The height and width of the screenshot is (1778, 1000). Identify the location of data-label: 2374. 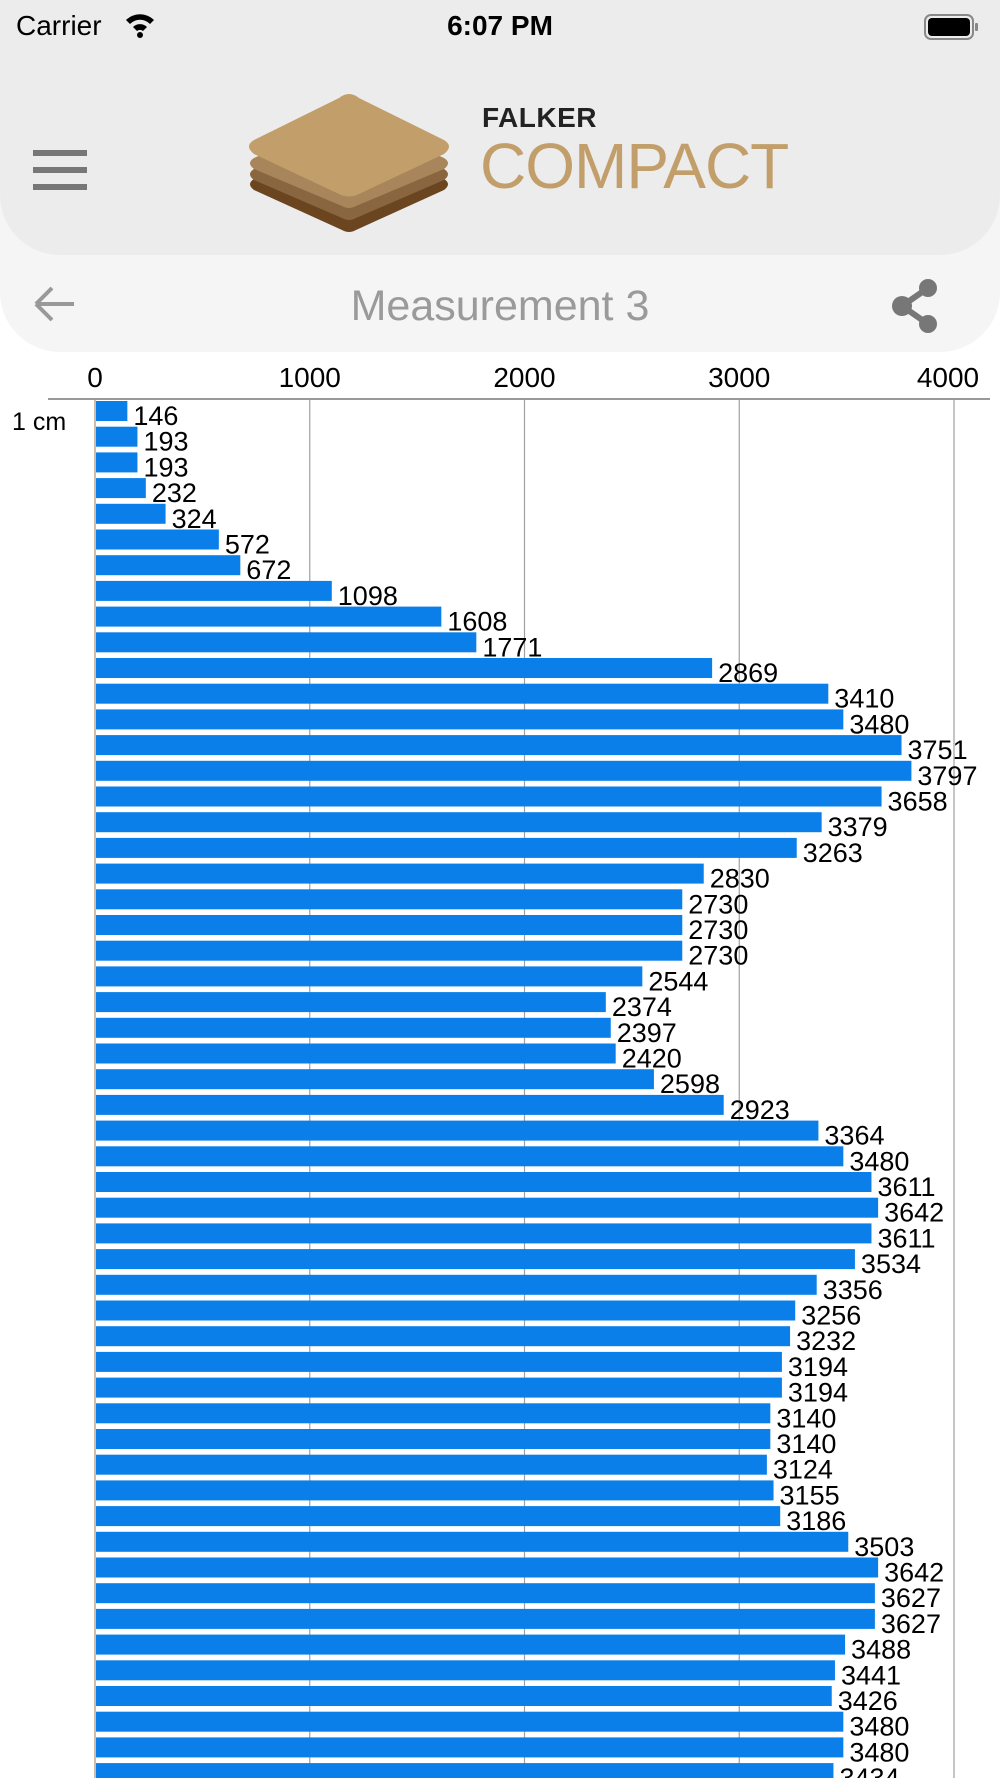
(642, 1007).